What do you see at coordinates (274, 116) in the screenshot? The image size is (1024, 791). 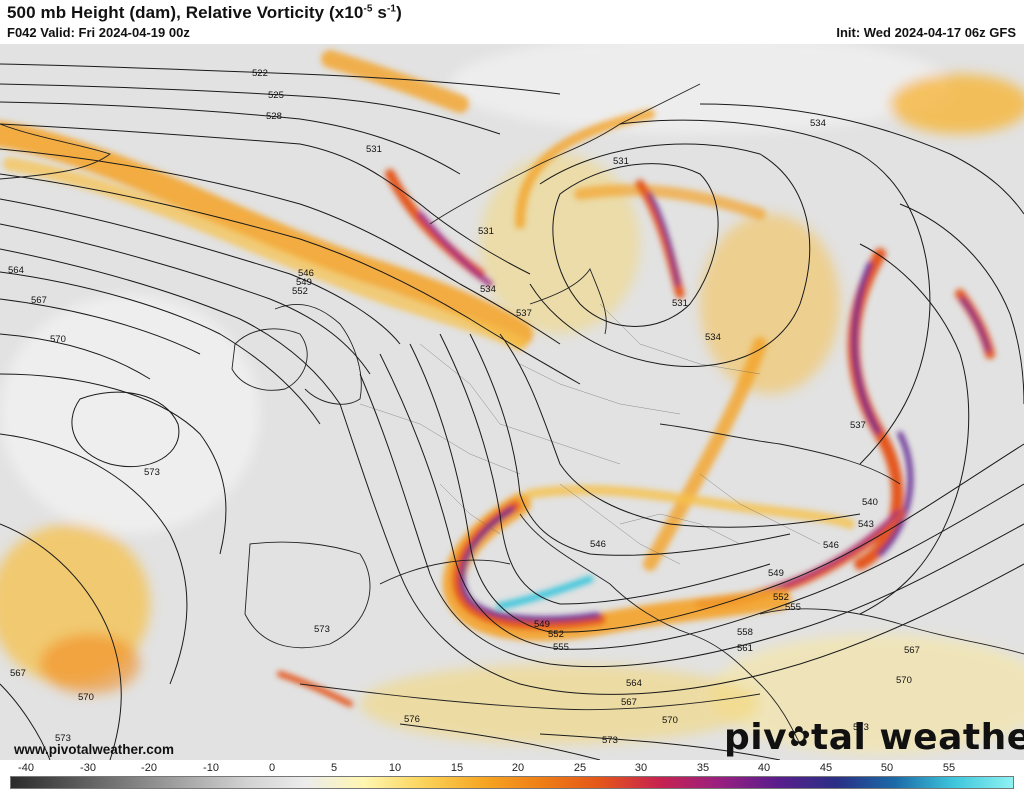 I see `contour-label: 528` at bounding box center [274, 116].